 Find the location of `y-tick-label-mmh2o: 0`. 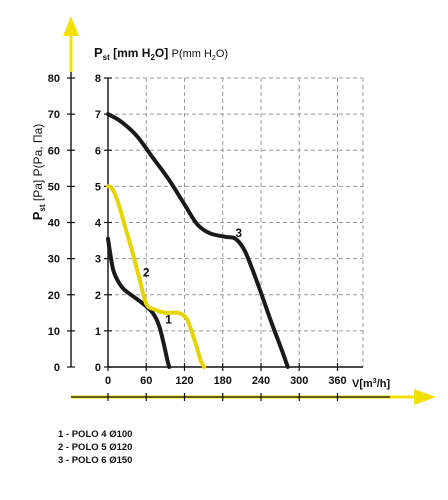

y-tick-label-mmh2o: 0 is located at coordinates (98, 368).